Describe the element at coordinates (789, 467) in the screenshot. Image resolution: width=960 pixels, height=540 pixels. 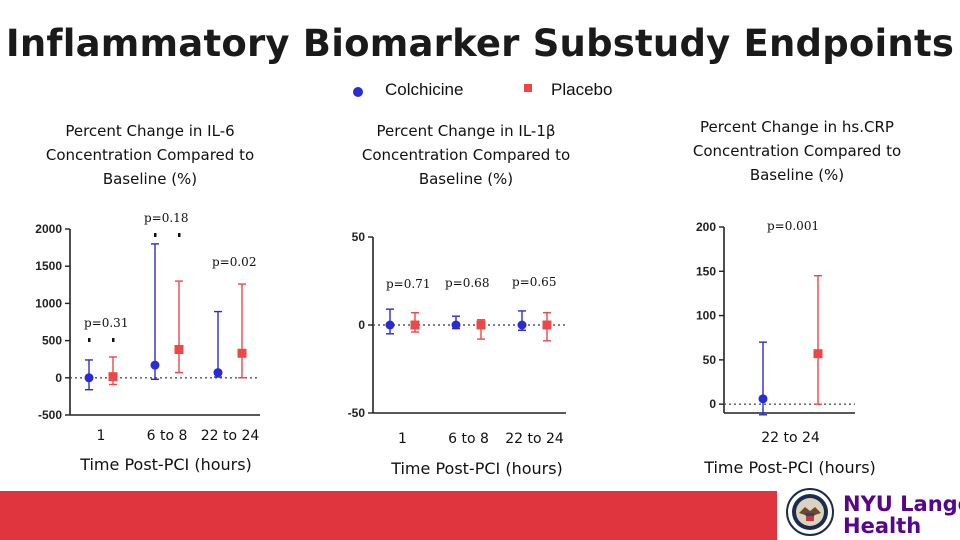
I see `chart3-x-axis-label: Time Post-PCI (hours)` at that location.